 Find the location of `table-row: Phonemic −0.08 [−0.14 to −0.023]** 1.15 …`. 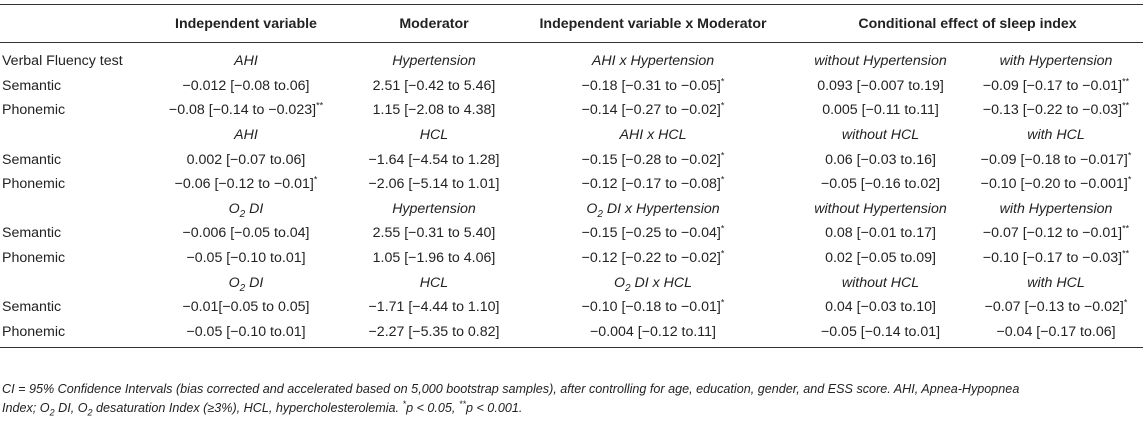

table-row: Phonemic −0.08 [−0.14 to −0.023]** 1.15 … is located at coordinates (571, 110).